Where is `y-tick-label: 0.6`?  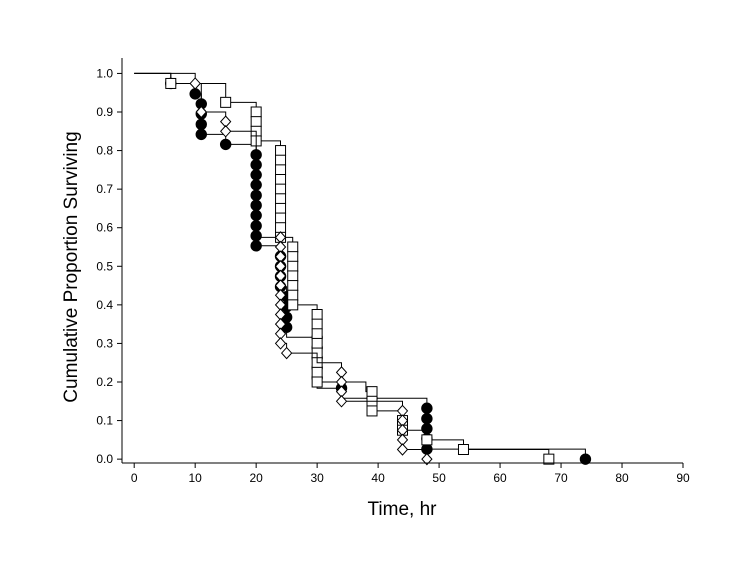
y-tick-label: 0.6 is located at coordinates (104, 228).